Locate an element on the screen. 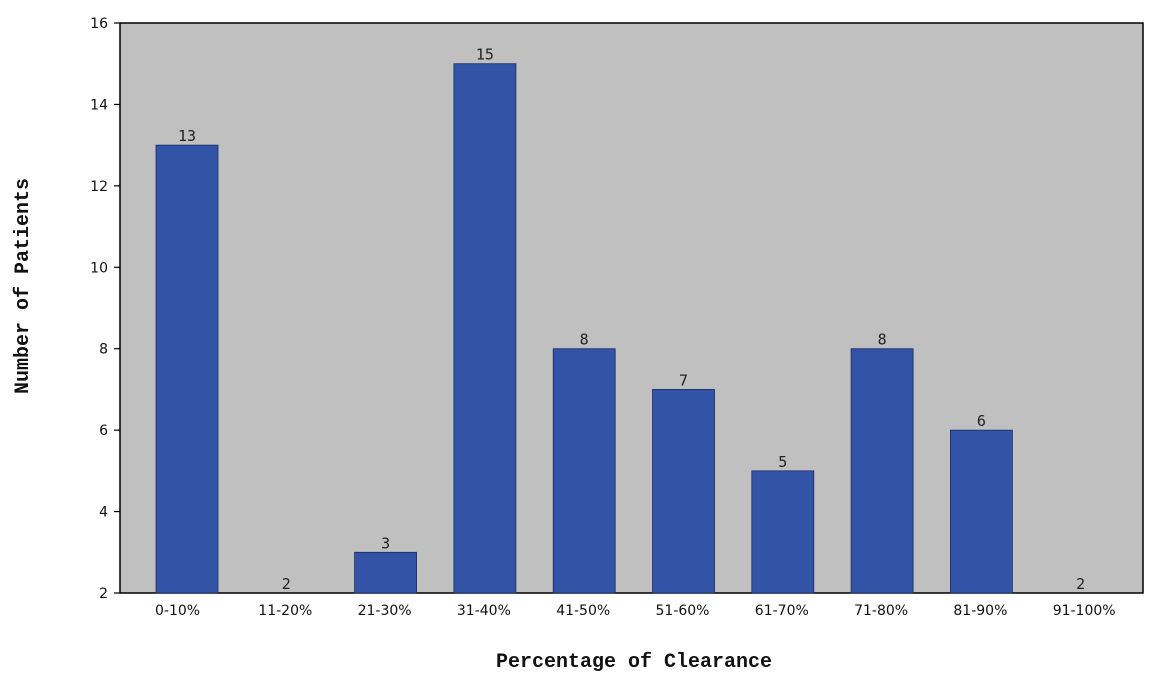  y-tick-label: 14 is located at coordinates (99, 105).